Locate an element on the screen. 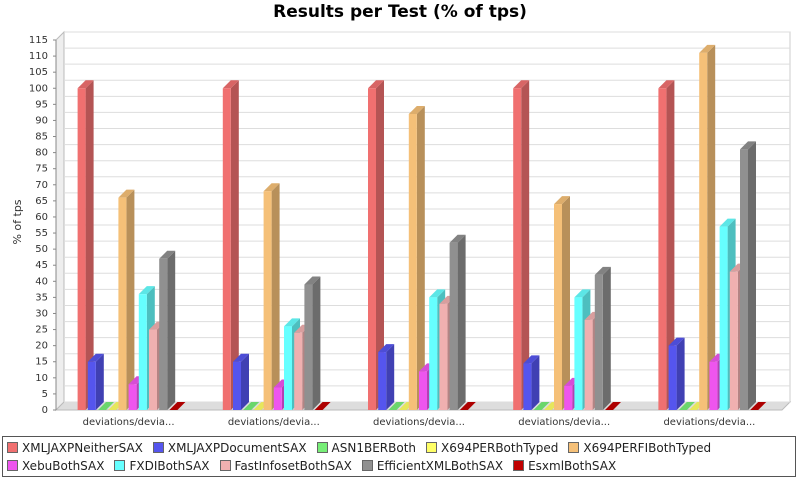 The width and height of the screenshot is (800, 480). legend-item: EsxmlBothSAX is located at coordinates (564, 466).